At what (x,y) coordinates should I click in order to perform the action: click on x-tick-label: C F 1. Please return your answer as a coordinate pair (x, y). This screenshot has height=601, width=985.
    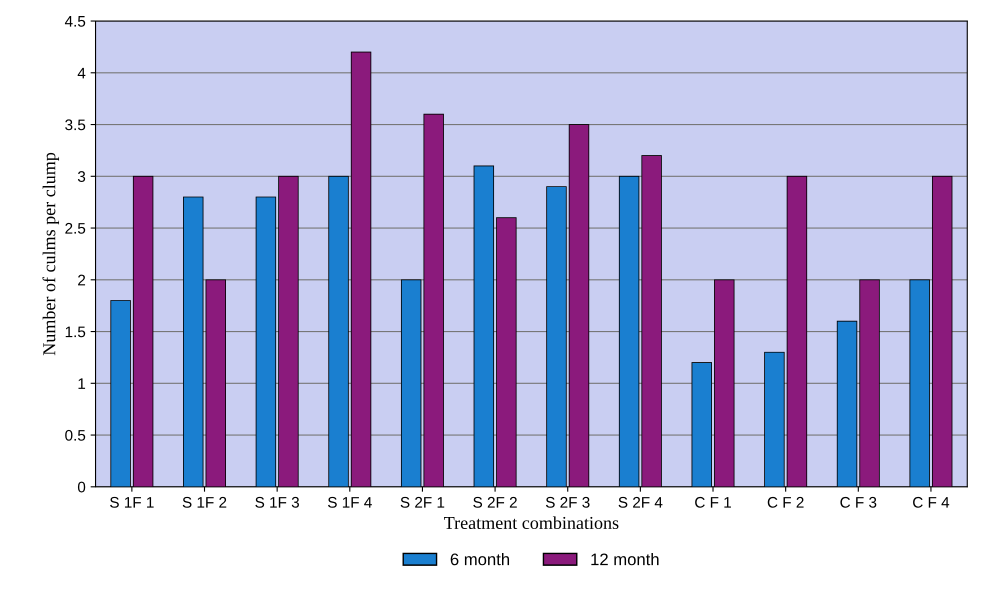
    Looking at the image, I should click on (713, 502).